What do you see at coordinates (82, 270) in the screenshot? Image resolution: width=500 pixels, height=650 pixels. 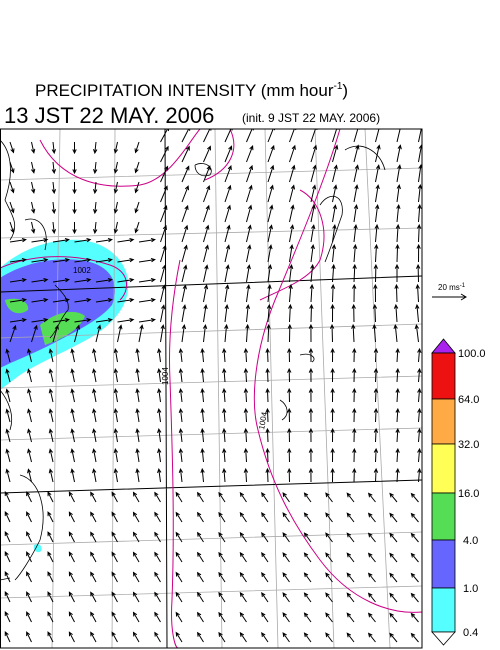 I see `contour-label: 1002` at bounding box center [82, 270].